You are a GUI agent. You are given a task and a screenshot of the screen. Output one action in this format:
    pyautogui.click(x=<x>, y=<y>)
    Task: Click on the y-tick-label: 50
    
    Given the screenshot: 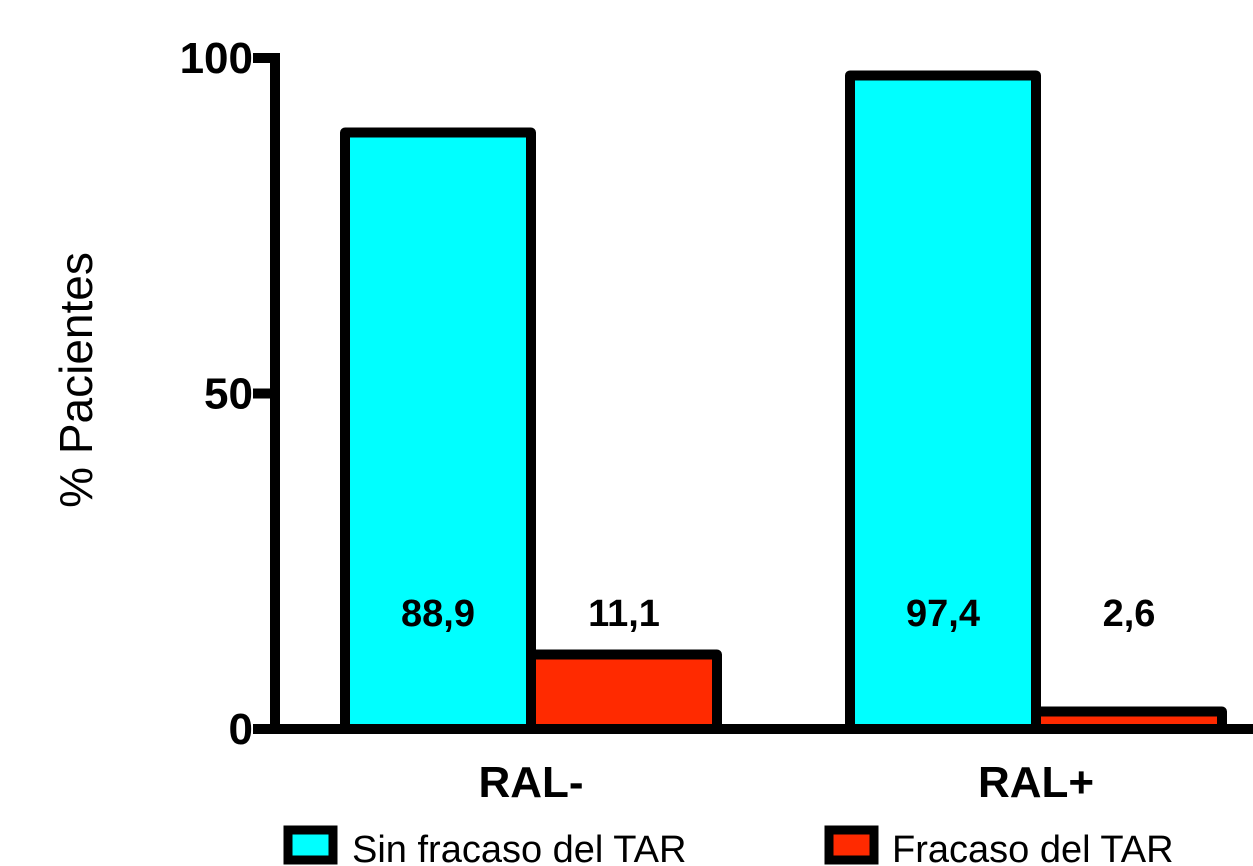 What is the action you would take?
    pyautogui.click(x=228, y=394)
    